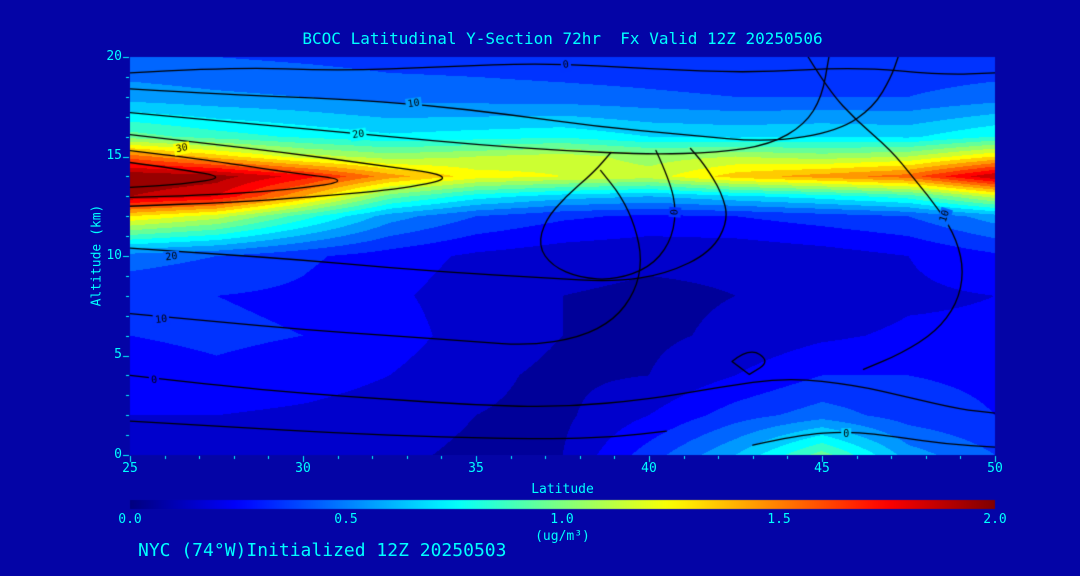 The image size is (1080, 576). Describe the element at coordinates (822, 468) in the screenshot. I see `x-tick-label: 45` at that location.